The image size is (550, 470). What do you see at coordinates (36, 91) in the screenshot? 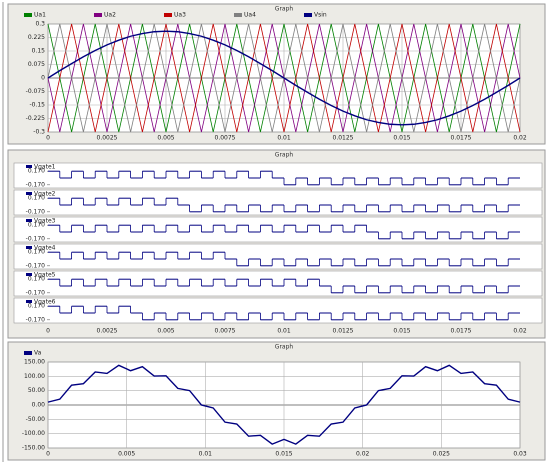
I see `y-tick-label: -0.075` at bounding box center [36, 91].